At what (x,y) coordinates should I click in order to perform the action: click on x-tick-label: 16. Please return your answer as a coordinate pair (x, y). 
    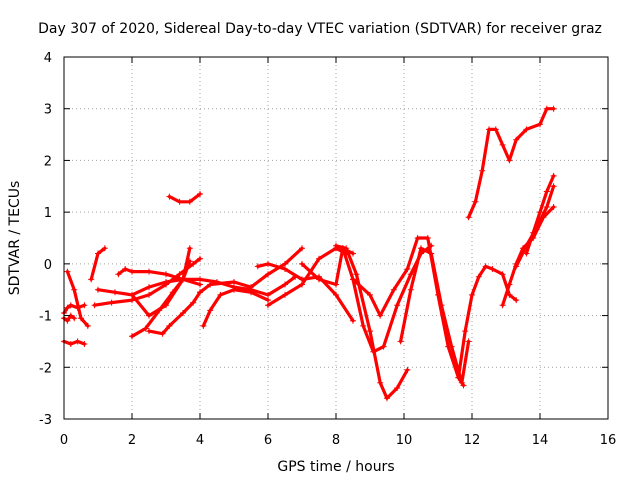
    Looking at the image, I should click on (608, 440).